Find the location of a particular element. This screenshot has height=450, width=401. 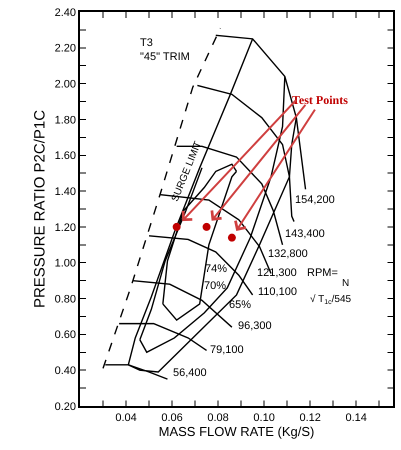

annotation: 110,100 is located at coordinates (277, 292).